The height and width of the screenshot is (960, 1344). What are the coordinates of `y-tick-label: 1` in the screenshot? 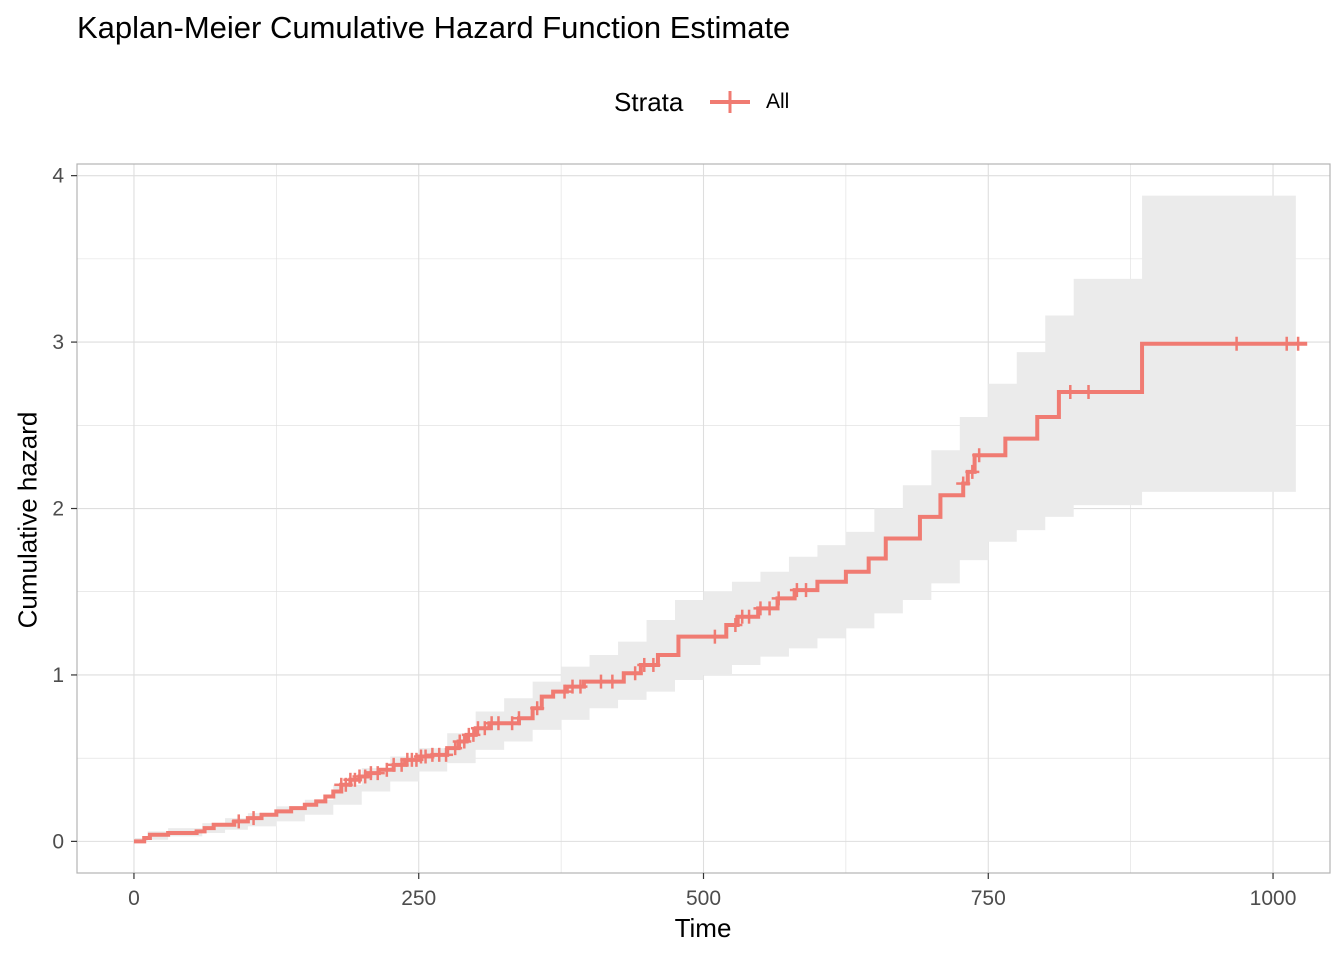 It's located at (58, 675).